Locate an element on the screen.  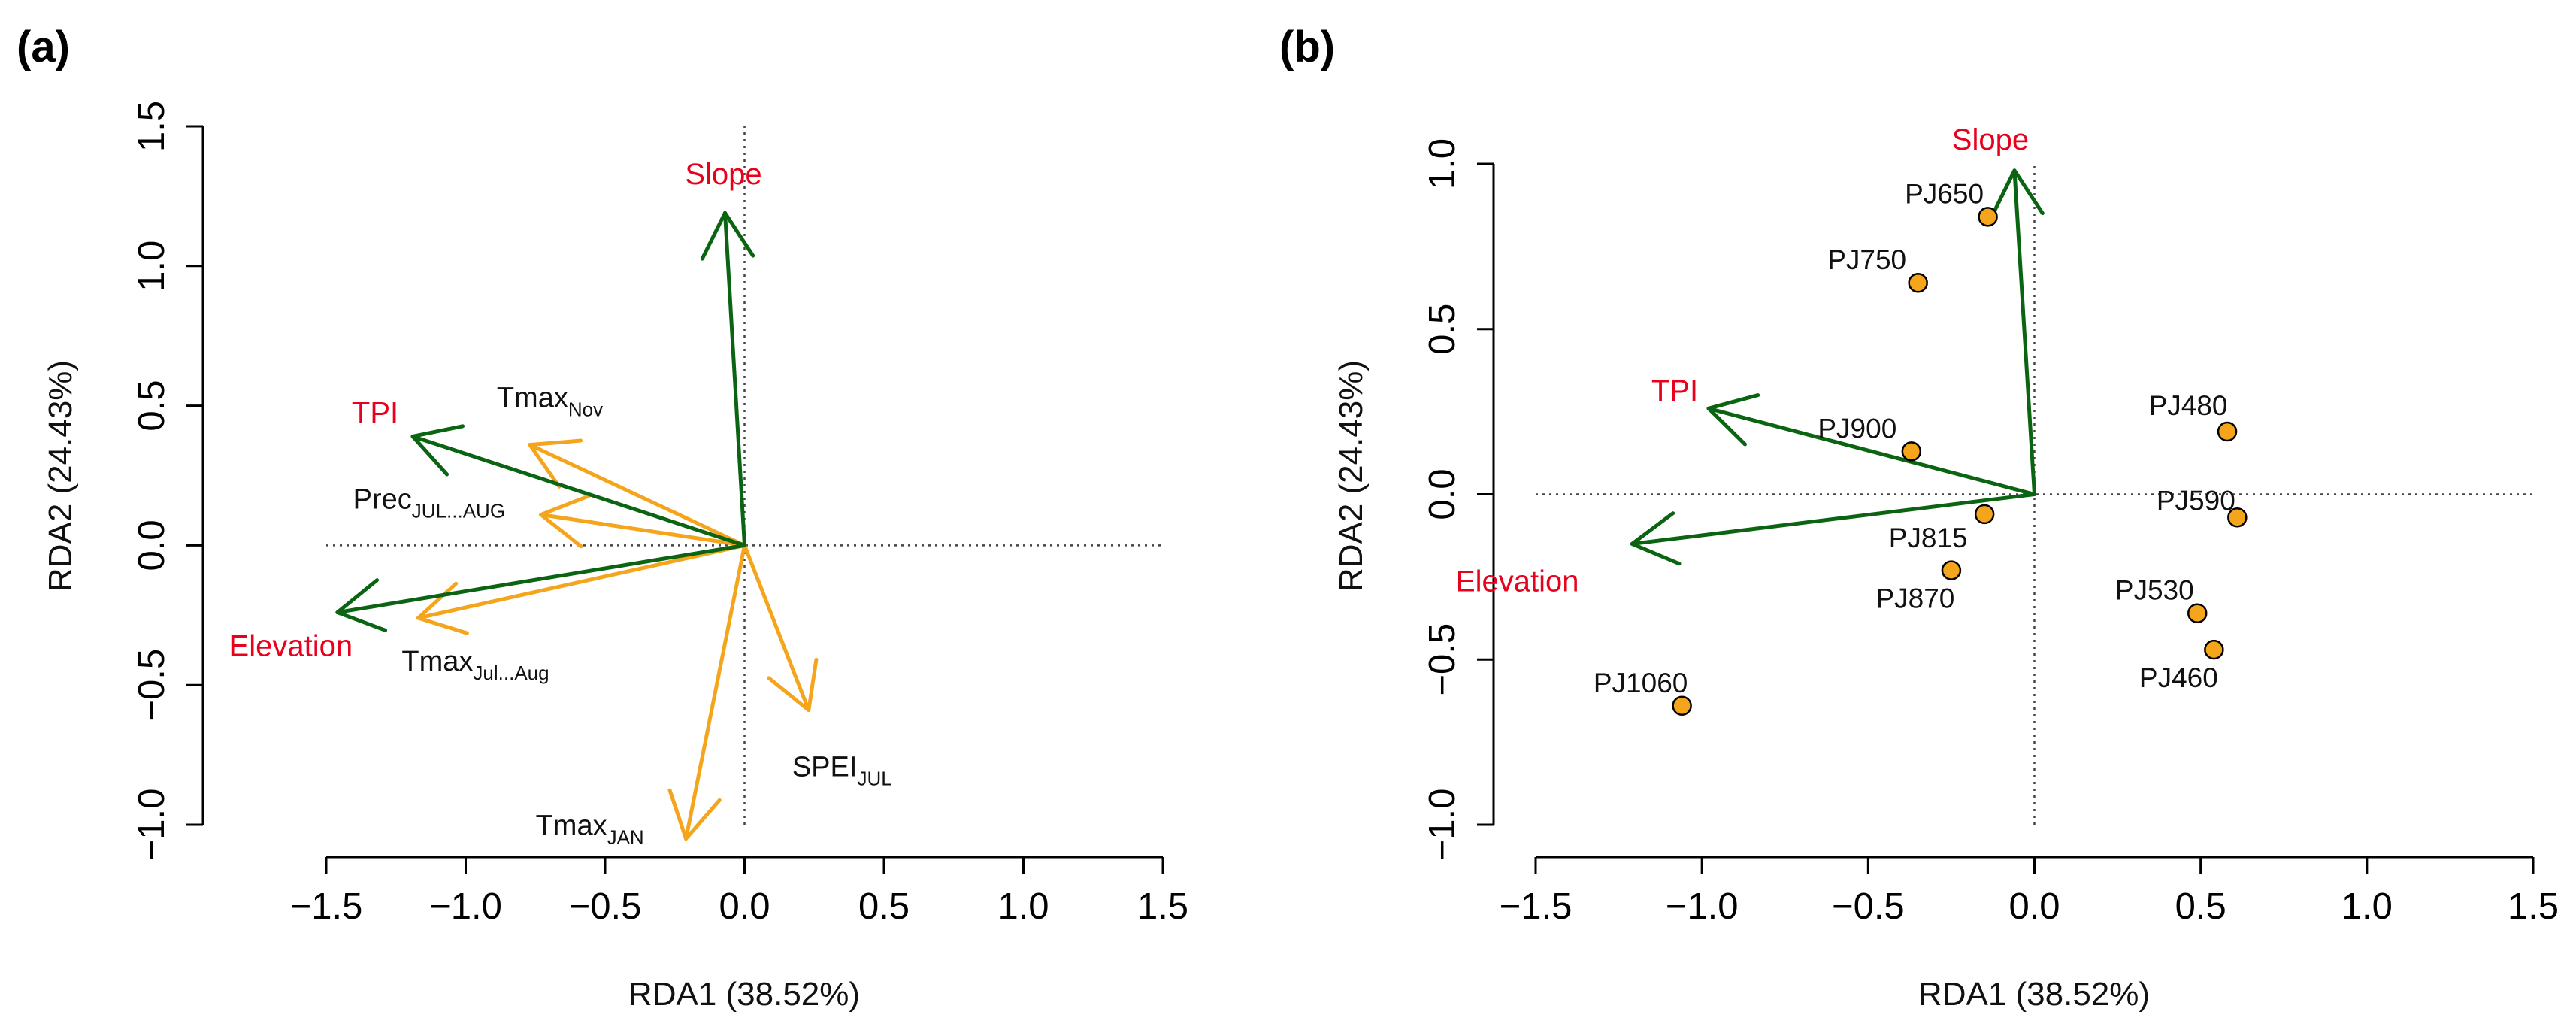
variable-label-tmax-jul-aug: TmaxJul...Aug is located at coordinates (475, 665).